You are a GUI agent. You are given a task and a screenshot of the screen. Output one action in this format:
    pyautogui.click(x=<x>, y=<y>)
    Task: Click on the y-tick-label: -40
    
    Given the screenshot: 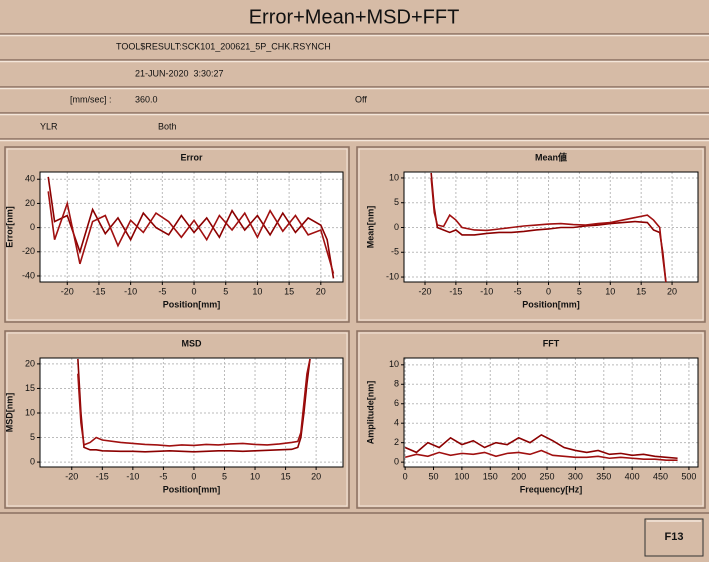 What is the action you would take?
    pyautogui.click(x=28, y=275)
    